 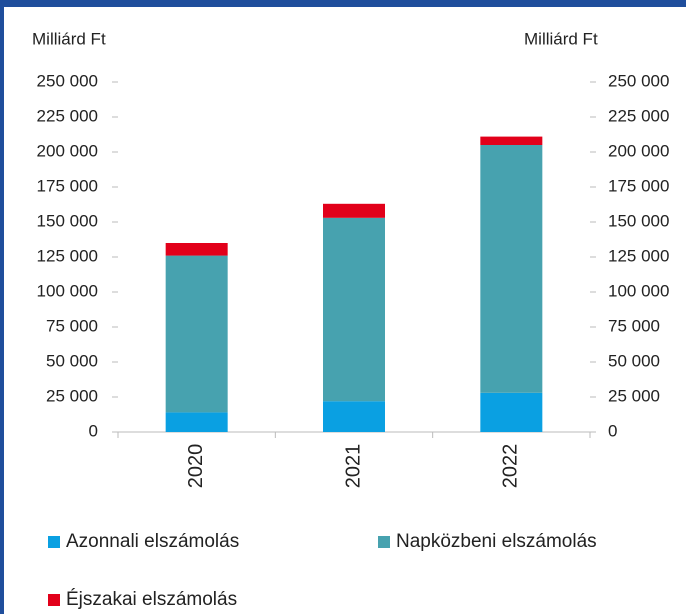 What do you see at coordinates (634, 325) in the screenshot?
I see `y2-tick-label: 75 000` at bounding box center [634, 325].